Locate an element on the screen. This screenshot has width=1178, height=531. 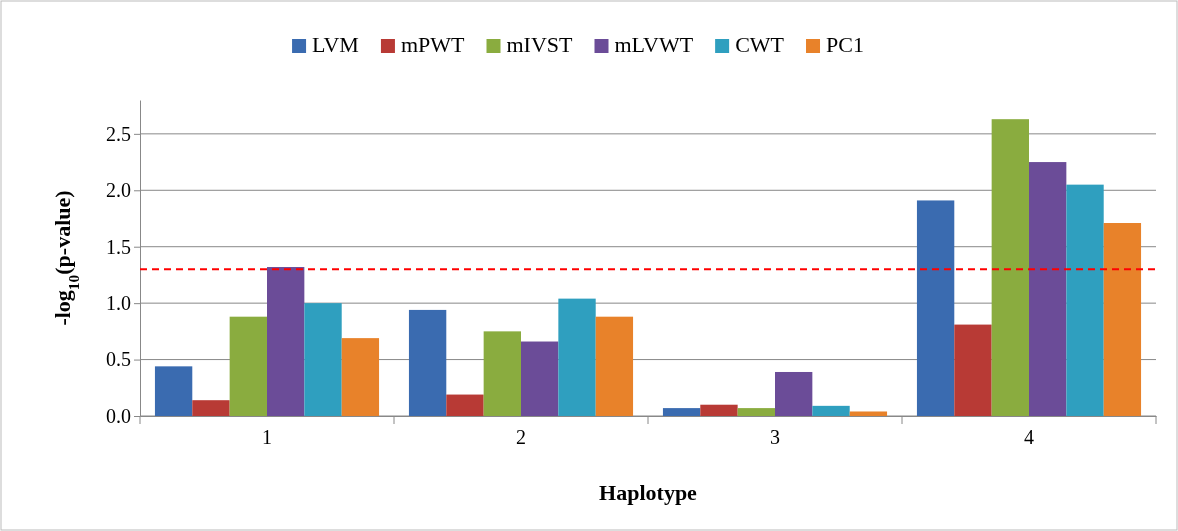
y-tick-label: 0.0 is located at coordinates (118, 415).